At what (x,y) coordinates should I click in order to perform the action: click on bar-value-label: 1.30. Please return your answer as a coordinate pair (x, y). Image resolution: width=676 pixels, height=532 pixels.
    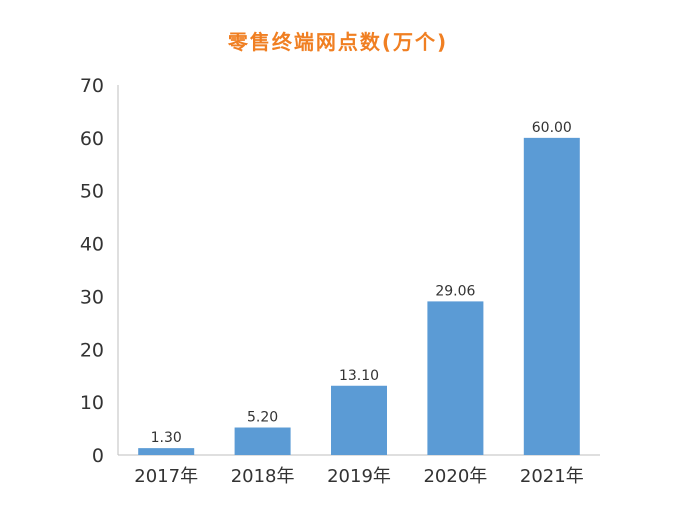
    Looking at the image, I should click on (166, 438).